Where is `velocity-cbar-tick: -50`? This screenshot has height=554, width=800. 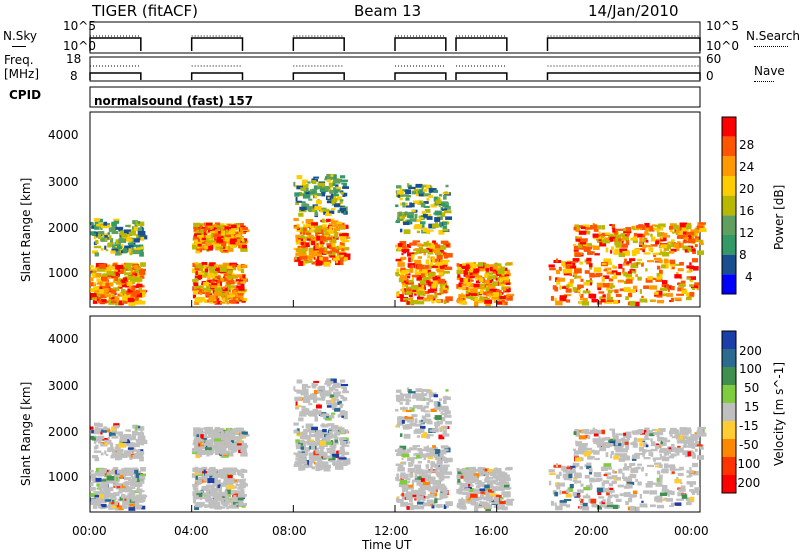
velocity-cbar-tick: -50 is located at coordinates (749, 445).